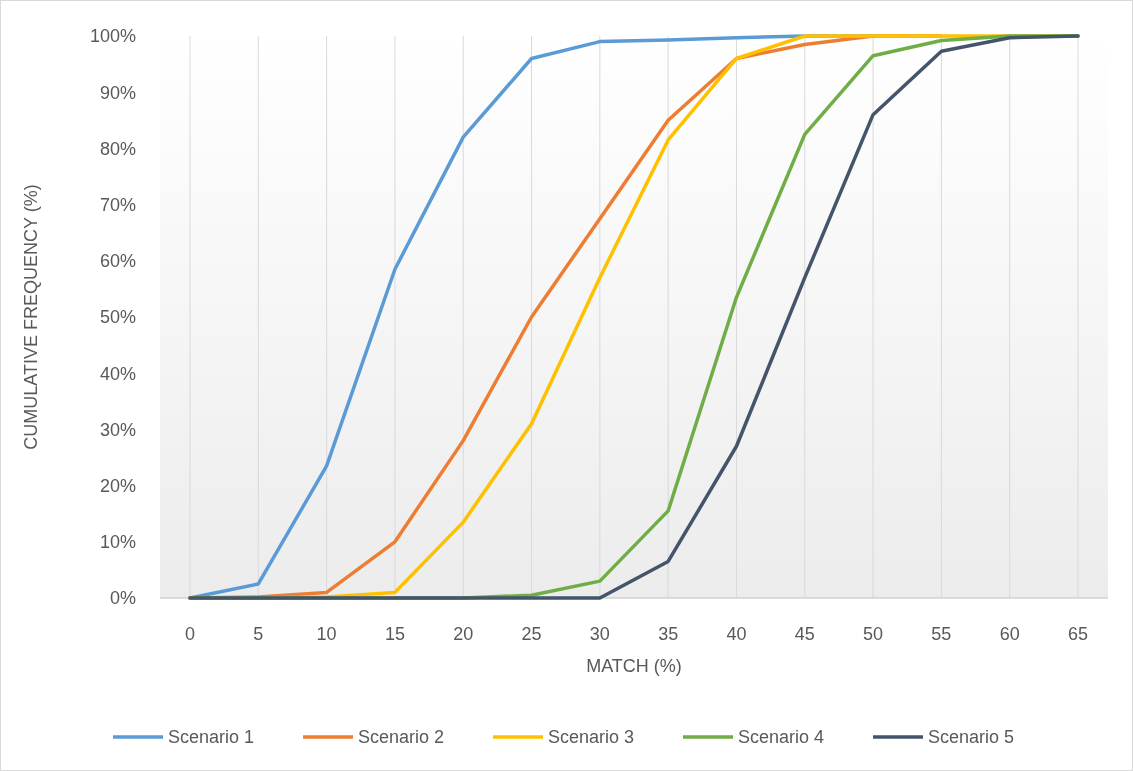 The width and height of the screenshot is (1133, 771). I want to click on x-tick-label: 25, so click(531, 634).